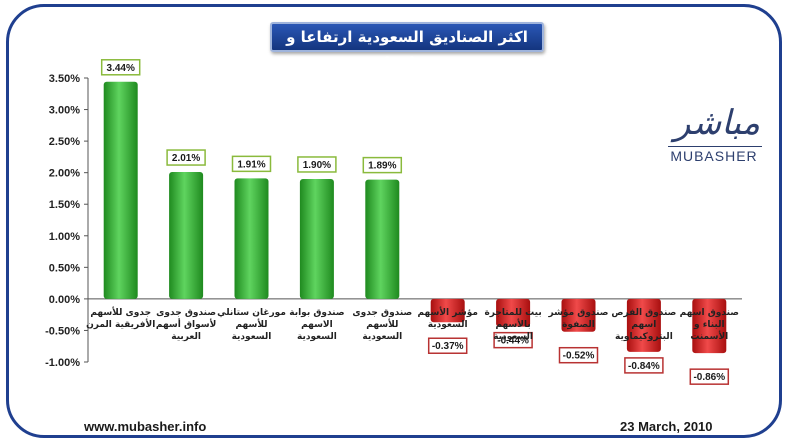  Describe the element at coordinates (709, 336) in the screenshot. I see `category-label-10: الأسمنت` at that location.